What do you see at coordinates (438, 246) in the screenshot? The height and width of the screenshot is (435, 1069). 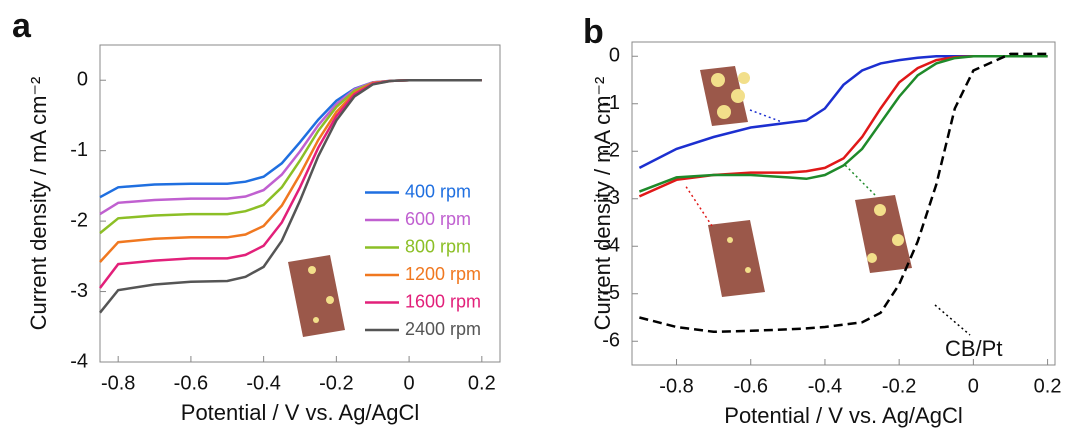 I see `legend-label: 800 rpm` at bounding box center [438, 246].